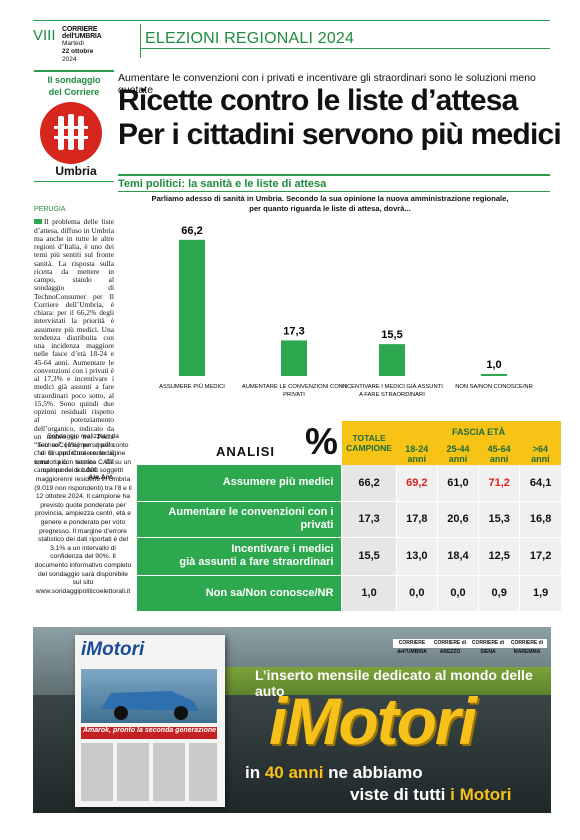 The width and height of the screenshot is (580, 840). Describe the element at coordinates (416, 519) in the screenshot. I see `cell-value: 17,8` at that location.